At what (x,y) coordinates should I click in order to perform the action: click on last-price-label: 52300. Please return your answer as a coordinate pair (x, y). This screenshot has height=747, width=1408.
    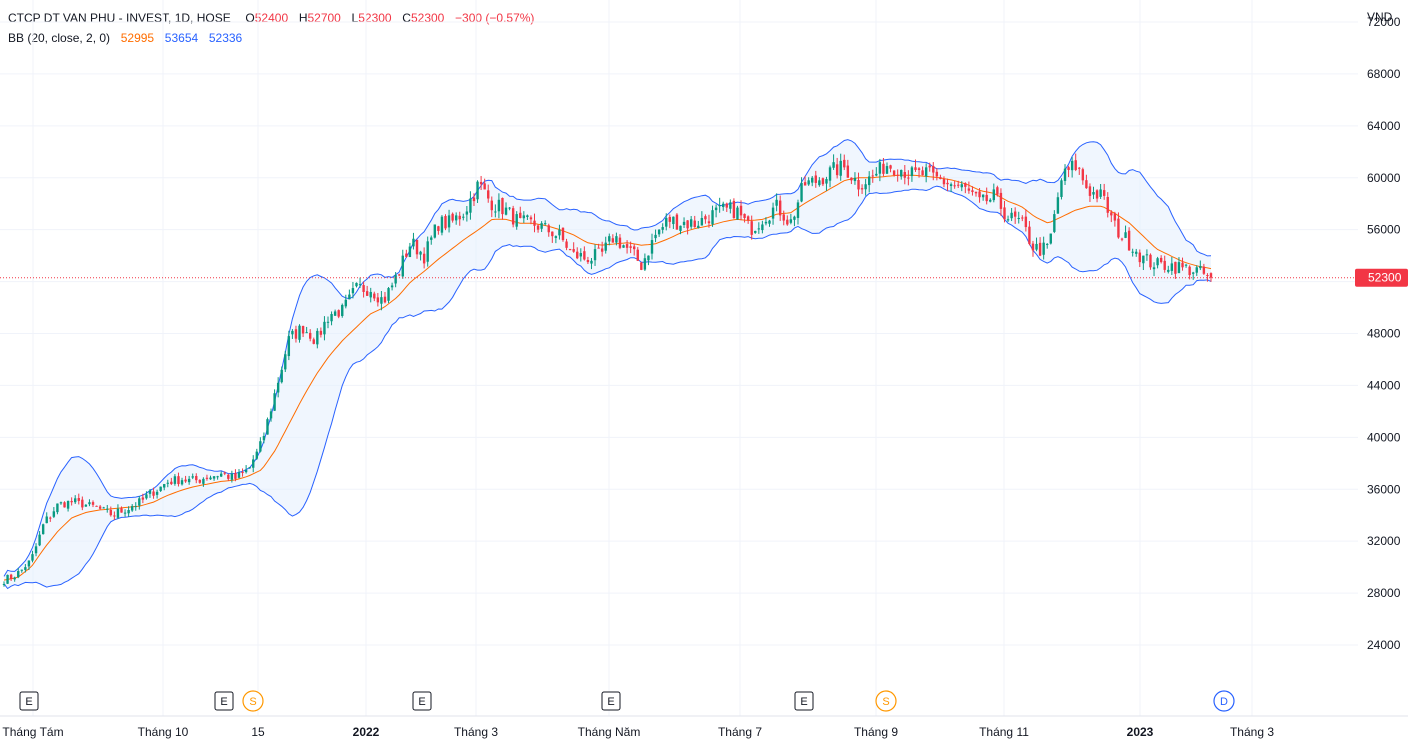
    Looking at the image, I should click on (1385, 278).